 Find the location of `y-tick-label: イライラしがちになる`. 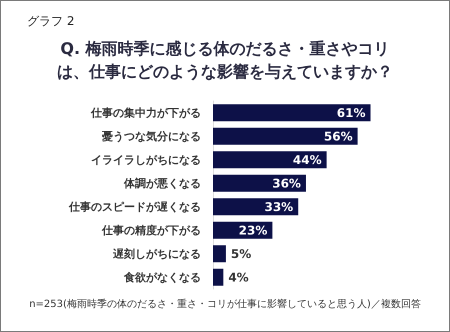

y-tick-label: イライラしがちになる is located at coordinates (146, 159).